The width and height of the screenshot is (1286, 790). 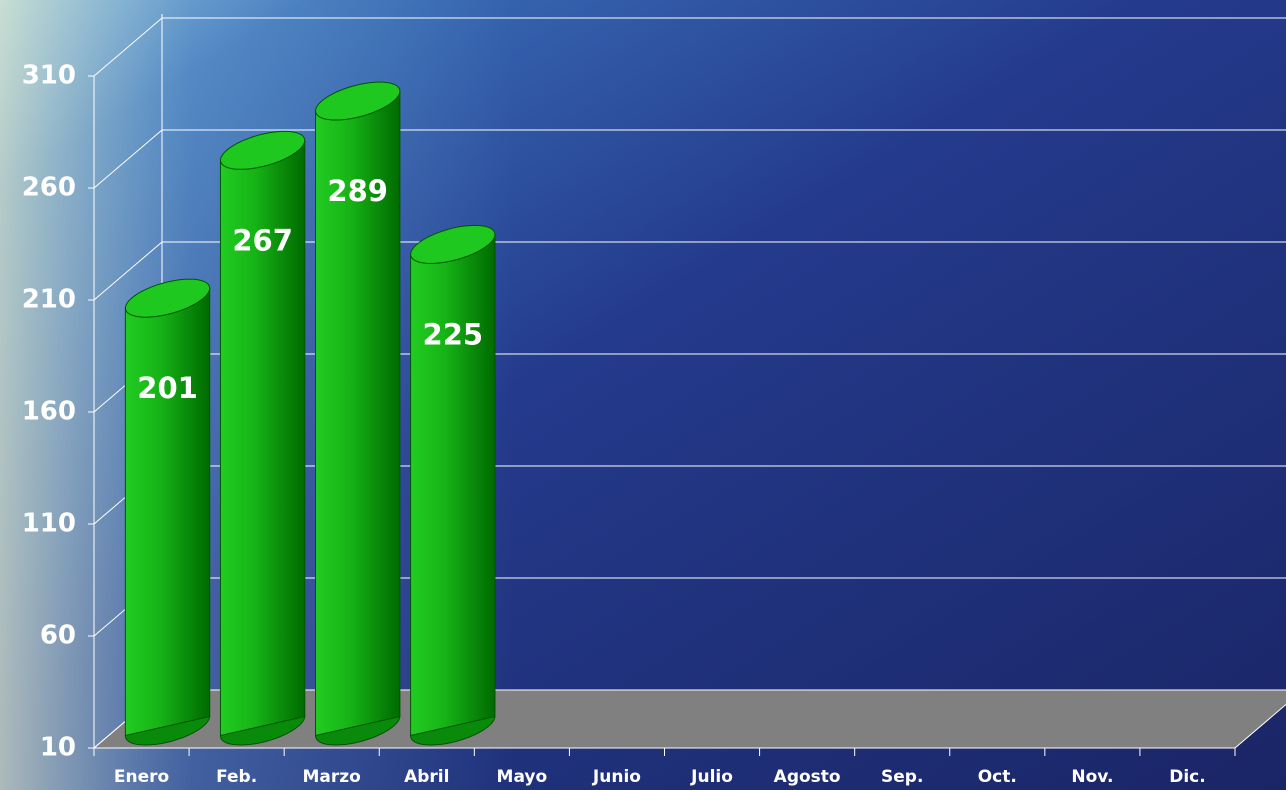 I want to click on x-tick-label: Julio, so click(x=711, y=777).